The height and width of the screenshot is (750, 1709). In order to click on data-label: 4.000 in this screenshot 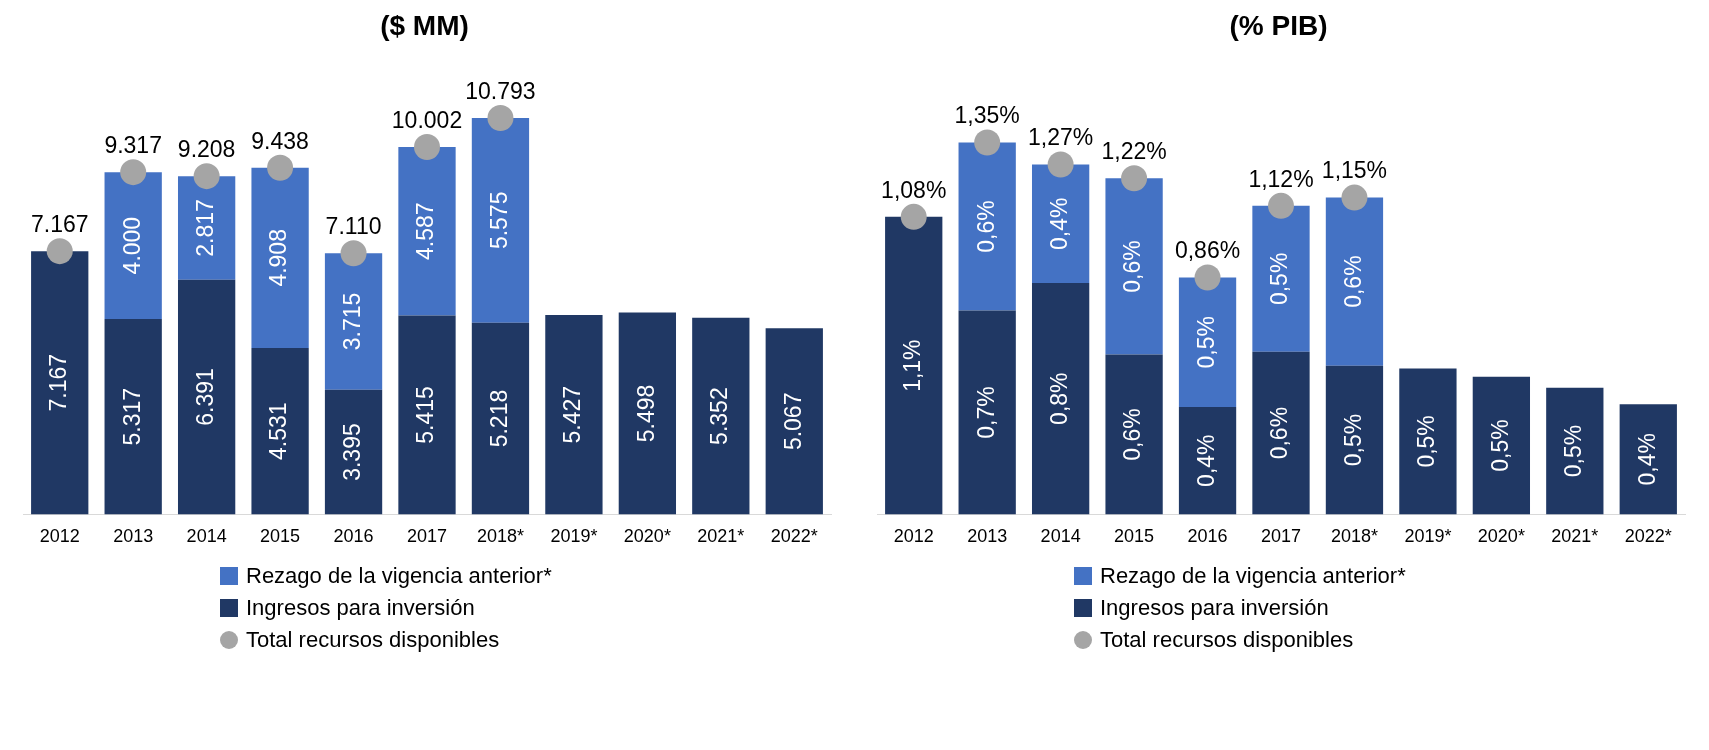, I will do `click(131, 245)`.